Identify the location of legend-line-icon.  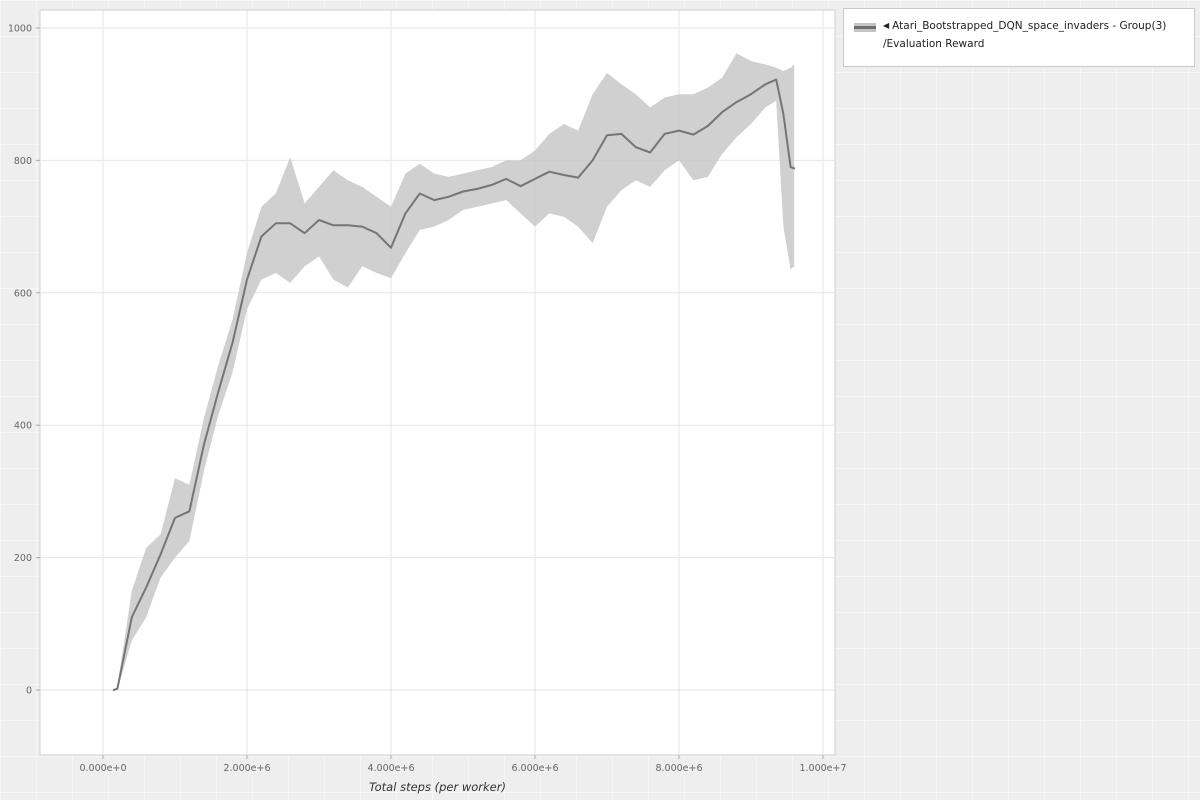
(865, 27).